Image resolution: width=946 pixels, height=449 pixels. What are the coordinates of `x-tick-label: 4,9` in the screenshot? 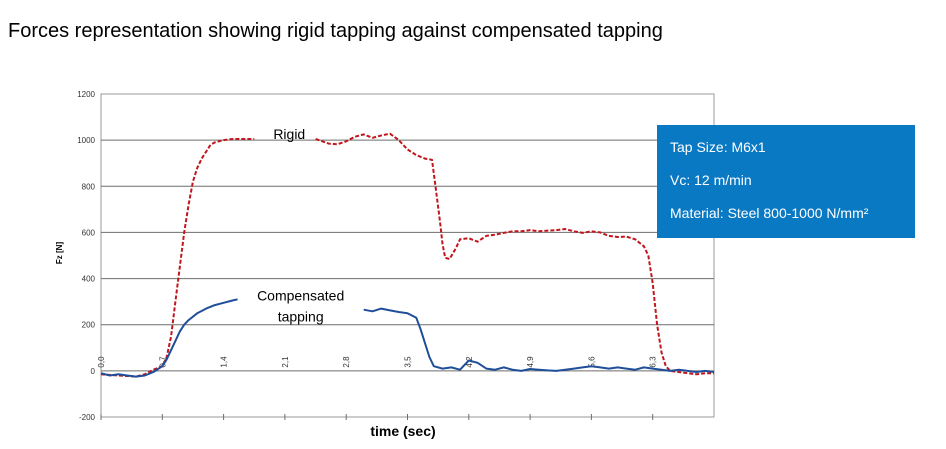 It's located at (530, 362).